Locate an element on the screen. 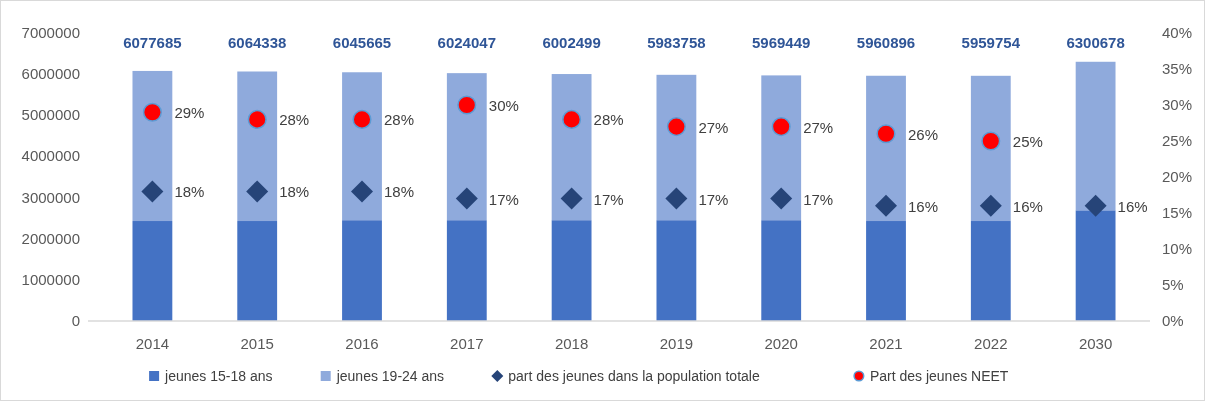 This screenshot has height=401, width=1205. total-label: 6077685 is located at coordinates (152, 42).